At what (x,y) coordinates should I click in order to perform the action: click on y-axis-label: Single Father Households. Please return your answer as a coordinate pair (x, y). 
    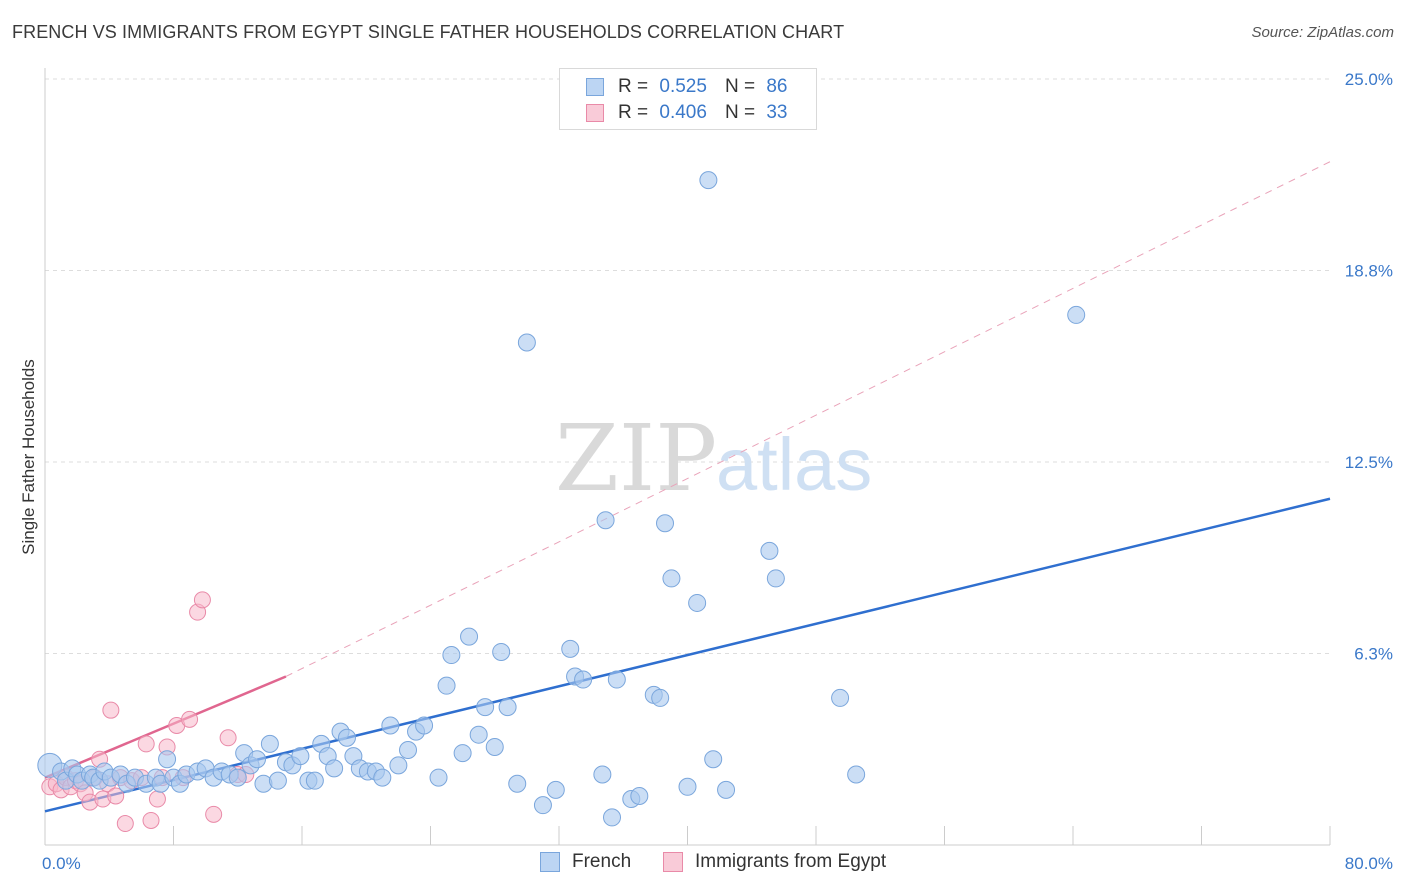
    Looking at the image, I should click on (28, 457).